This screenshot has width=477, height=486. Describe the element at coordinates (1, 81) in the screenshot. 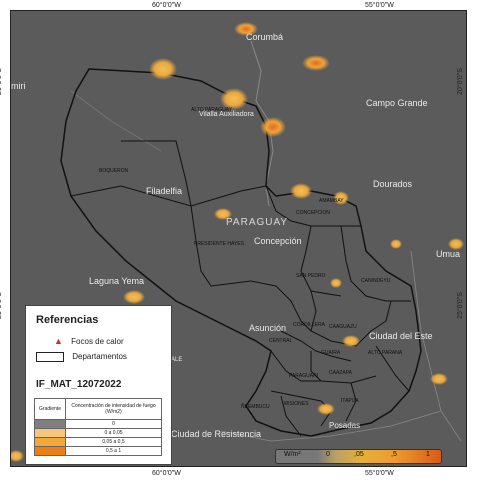

I see `lat-tick-20-left: 20°0'0"S` at that location.